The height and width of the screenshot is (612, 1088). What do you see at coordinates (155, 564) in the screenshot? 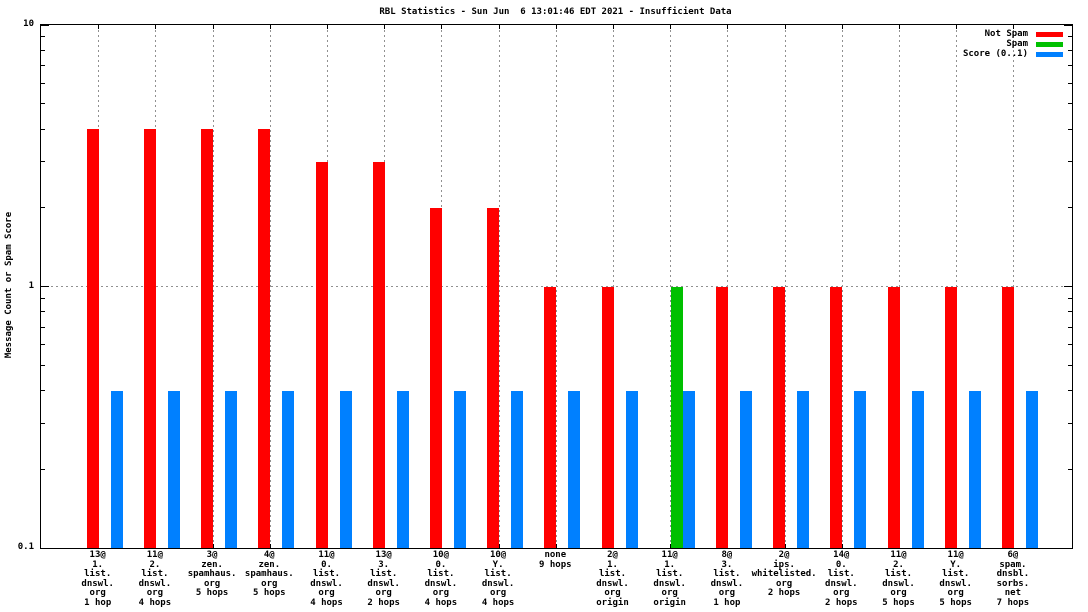
I see `x-tick-label-line: 2.` at bounding box center [155, 564].